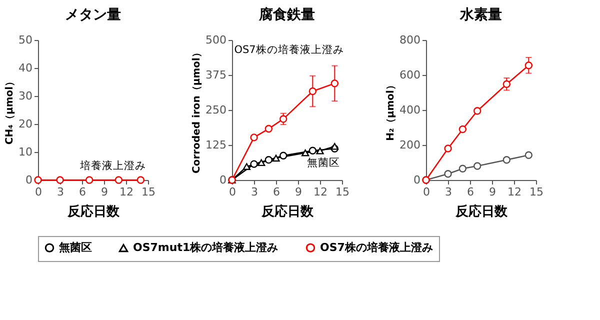 Image resolution: width=600 pixels, height=320 pixels. I want to click on chart-title: 腐食鉄量, so click(286, 14).